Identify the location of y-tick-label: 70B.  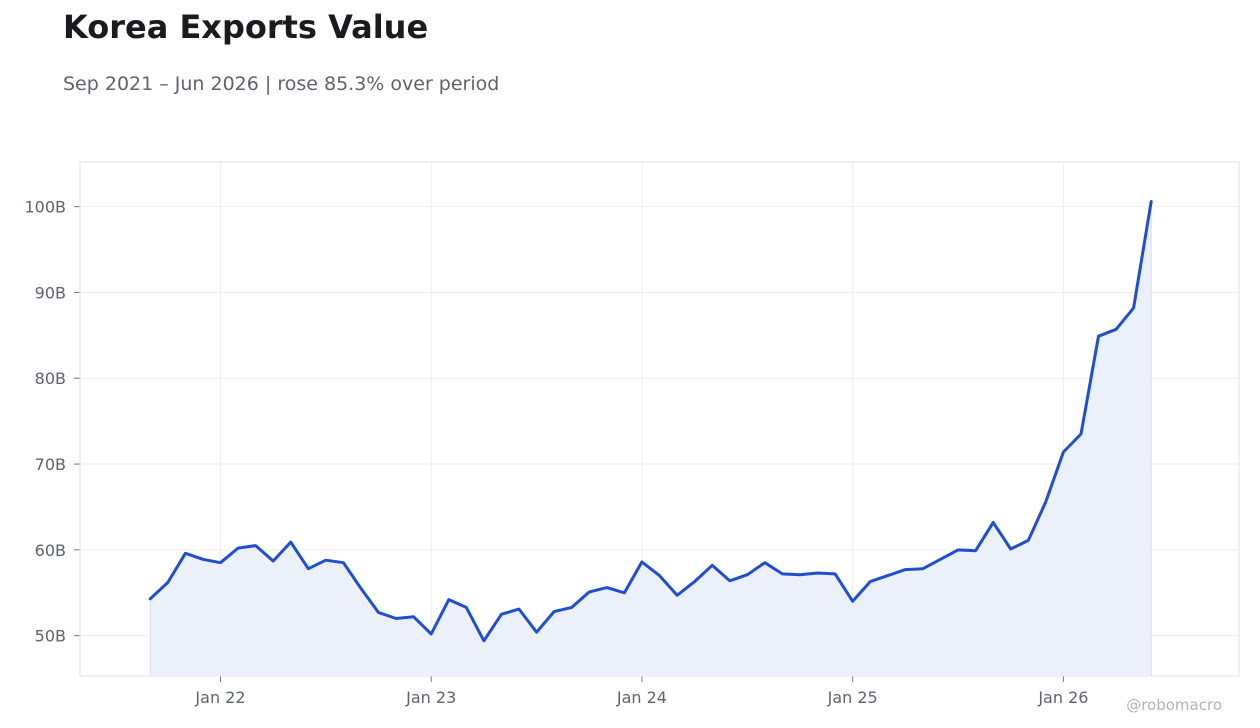
(50, 464).